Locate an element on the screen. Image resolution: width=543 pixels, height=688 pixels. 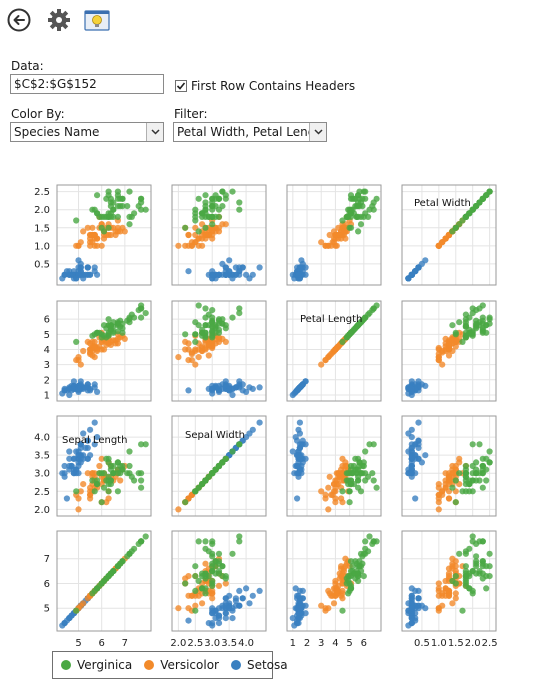
data-label: Data: is located at coordinates (27, 66).